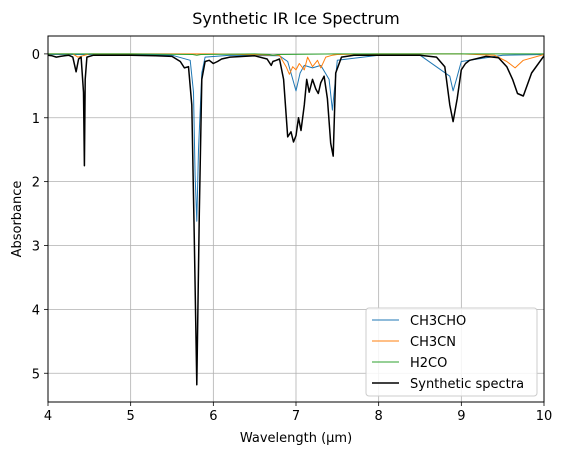 This screenshot has width=562, height=455. What do you see at coordinates (36, 247) in the screenshot?
I see `y-tick-label: 3` at bounding box center [36, 247].